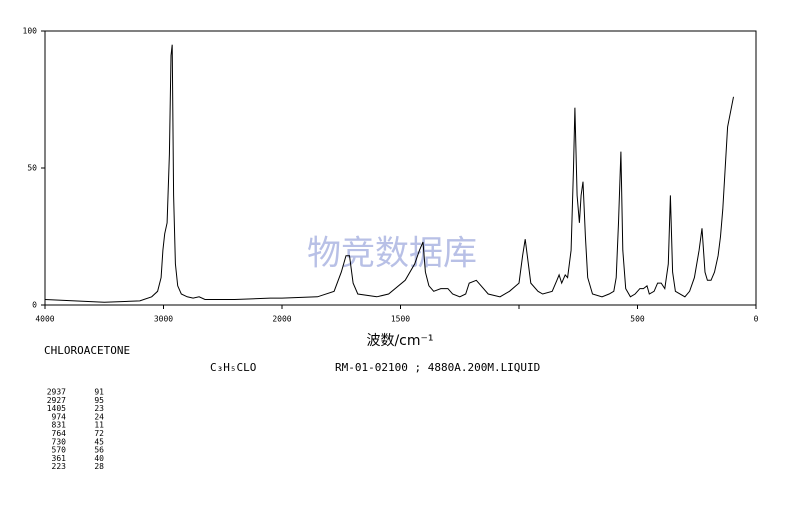 This screenshot has height=510, width=785. I want to click on peak-wavenumber: 974, so click(59, 416).